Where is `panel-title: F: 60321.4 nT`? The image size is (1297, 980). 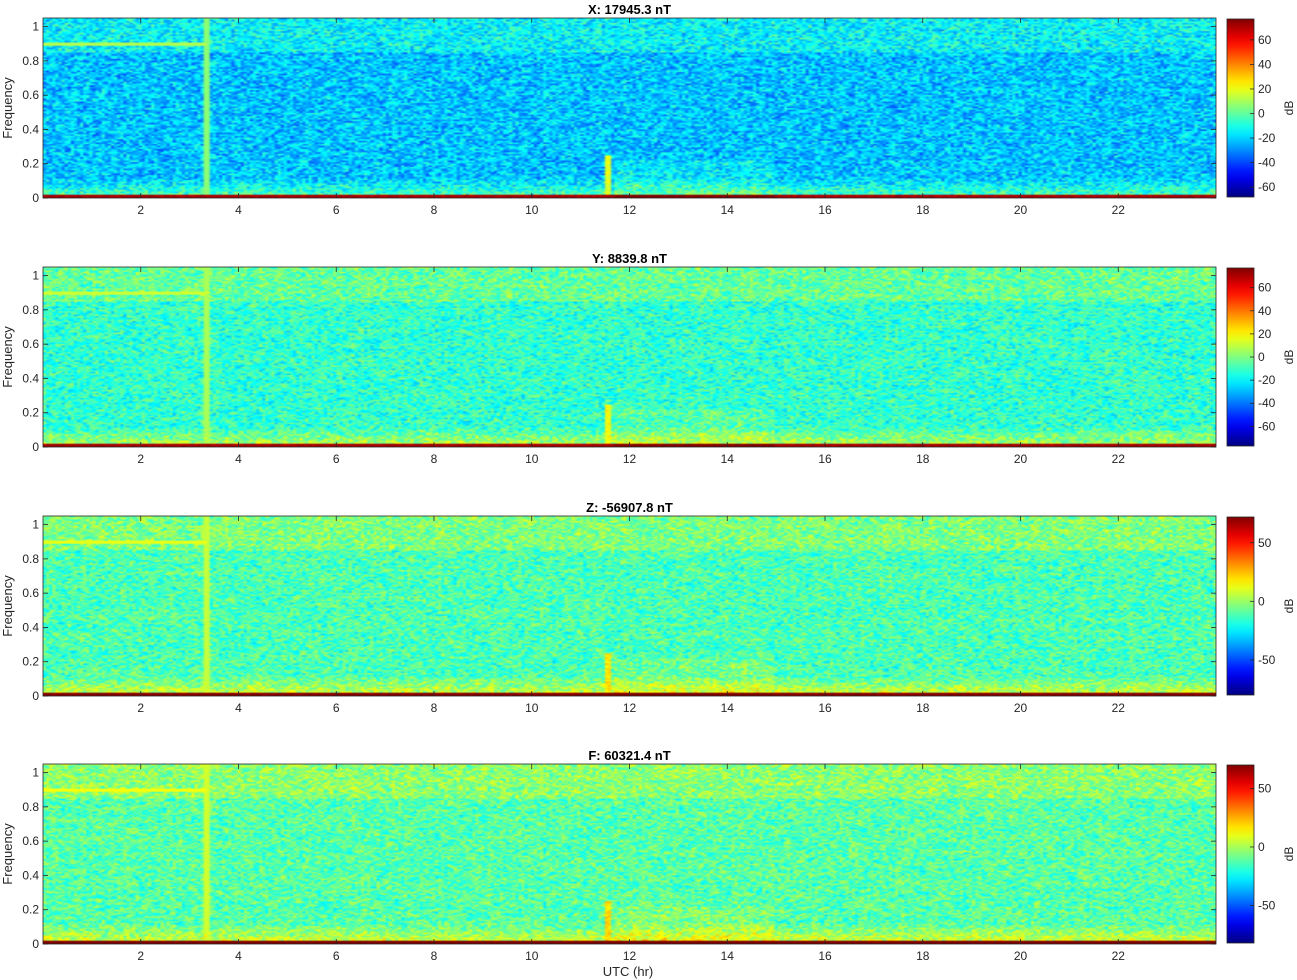
panel-title: F: 60321.4 nT is located at coordinates (629, 755).